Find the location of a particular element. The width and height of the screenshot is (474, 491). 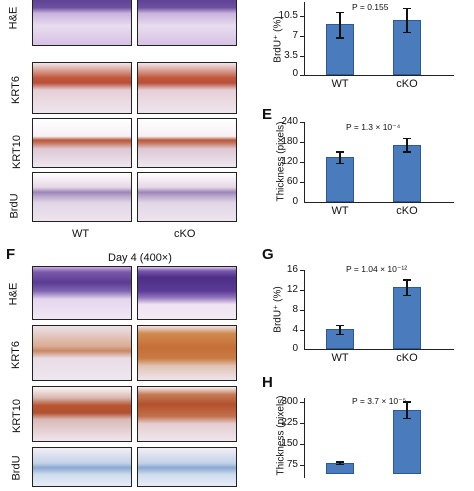

chart-e-errorbar-cko is located at coordinates (407, 145).